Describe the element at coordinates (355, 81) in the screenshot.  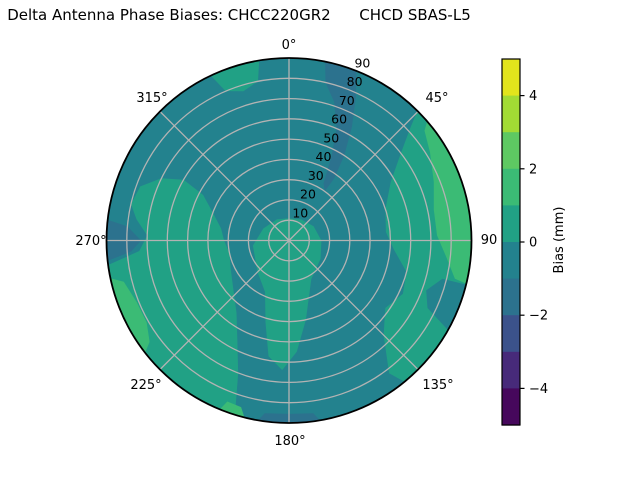
I see `r-label-80: 80` at that location.